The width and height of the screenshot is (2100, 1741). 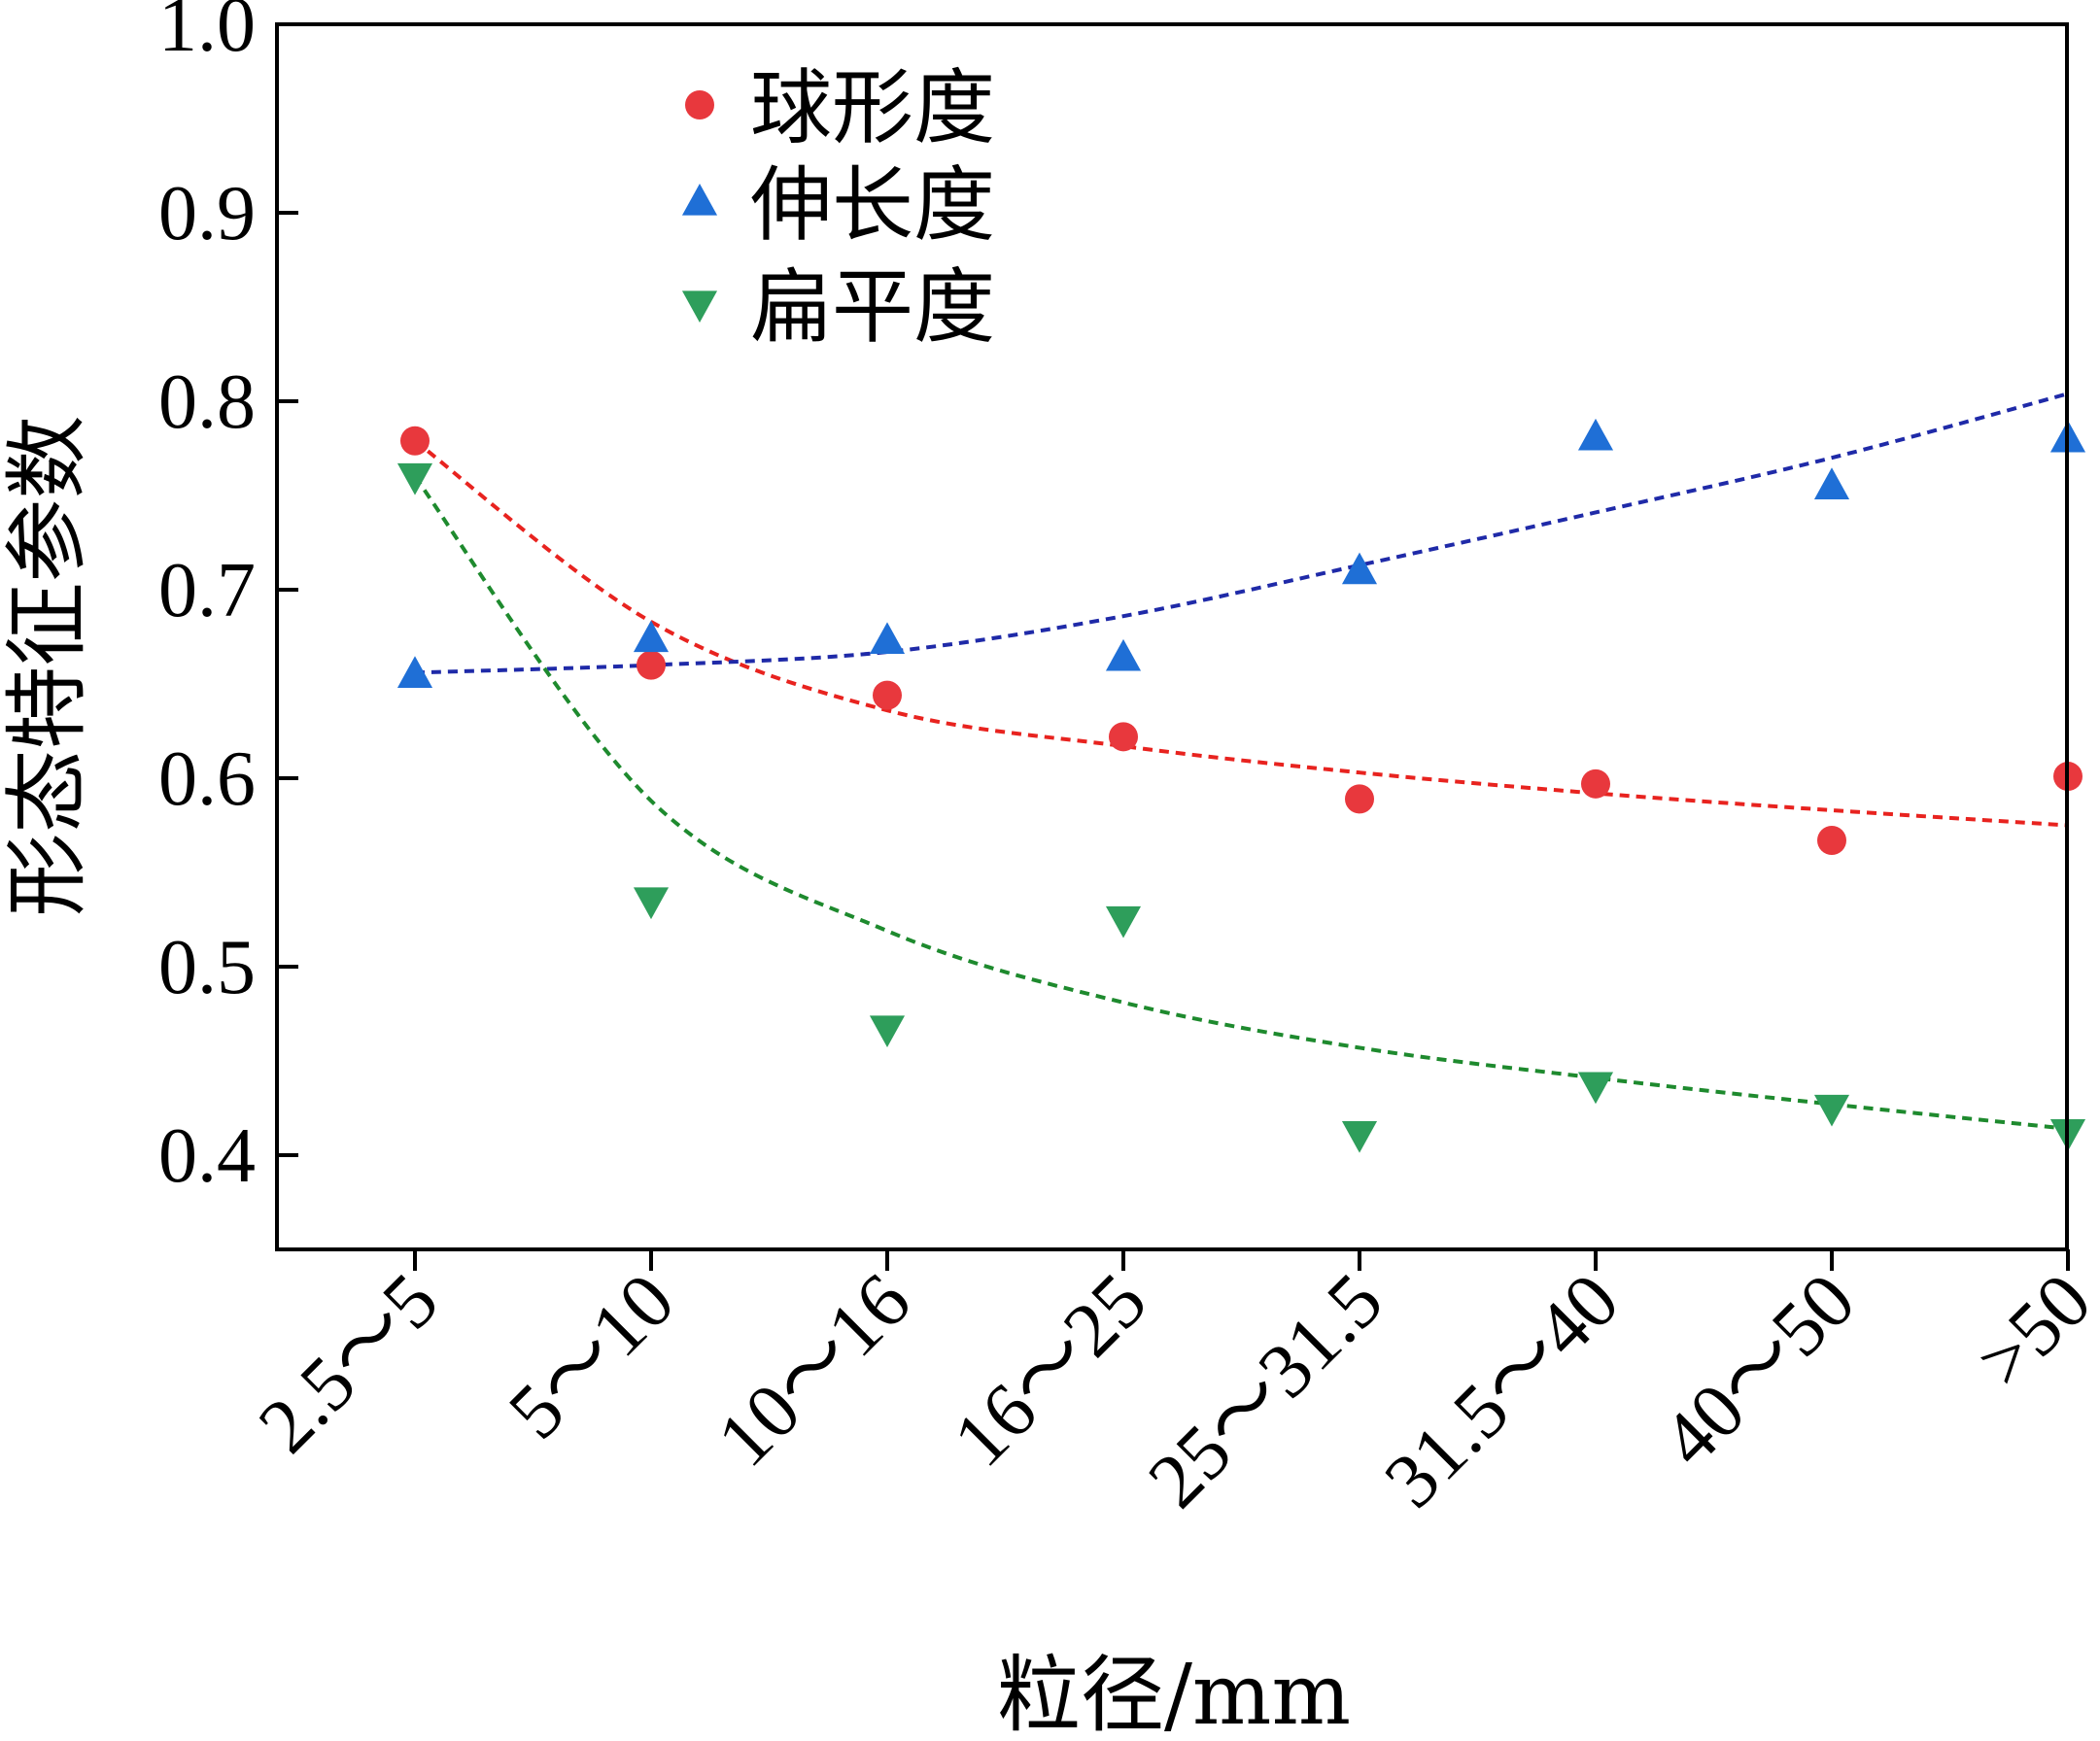 What do you see at coordinates (207, 402) in the screenshot?
I see `y-tick-label: 0.8` at bounding box center [207, 402].